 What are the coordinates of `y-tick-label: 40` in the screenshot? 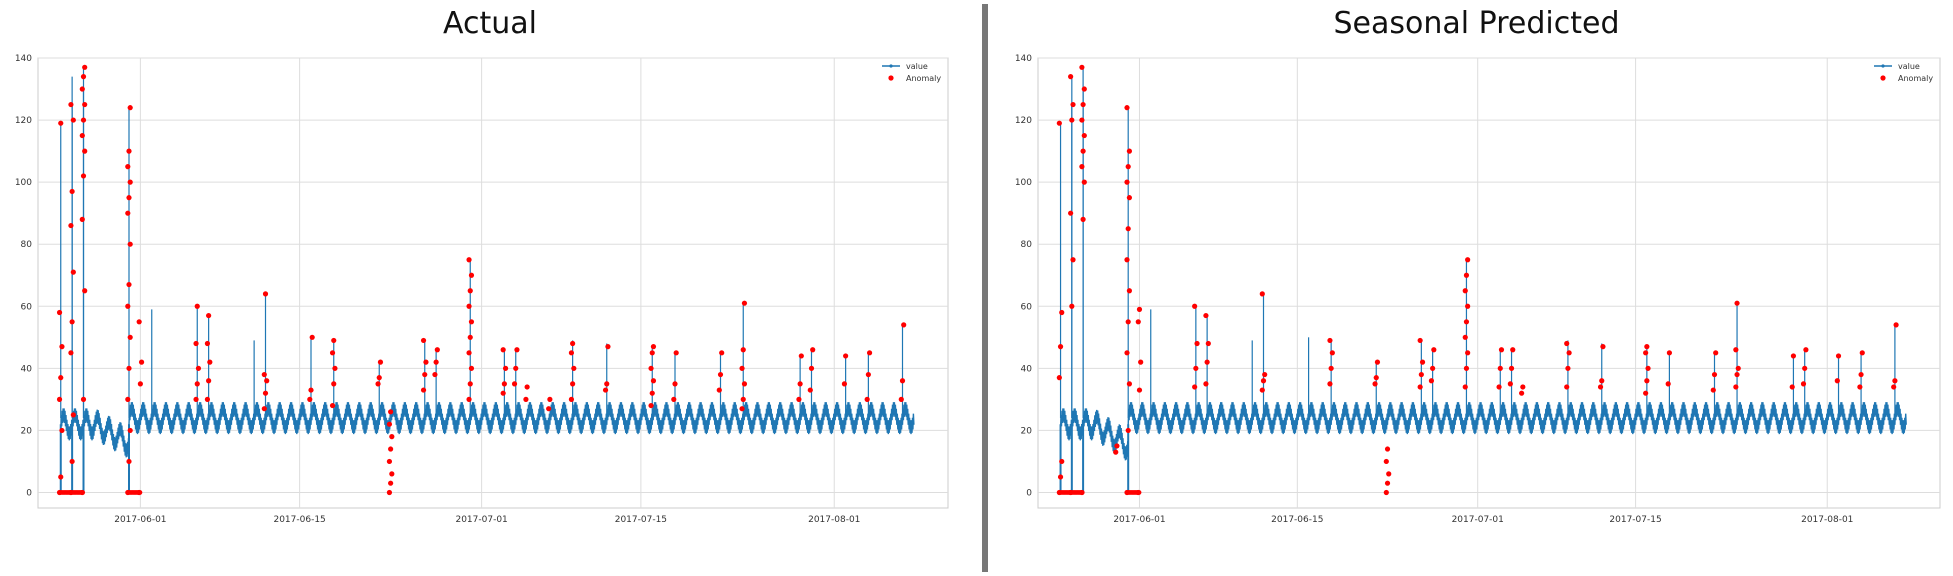 It's located at (27, 369).